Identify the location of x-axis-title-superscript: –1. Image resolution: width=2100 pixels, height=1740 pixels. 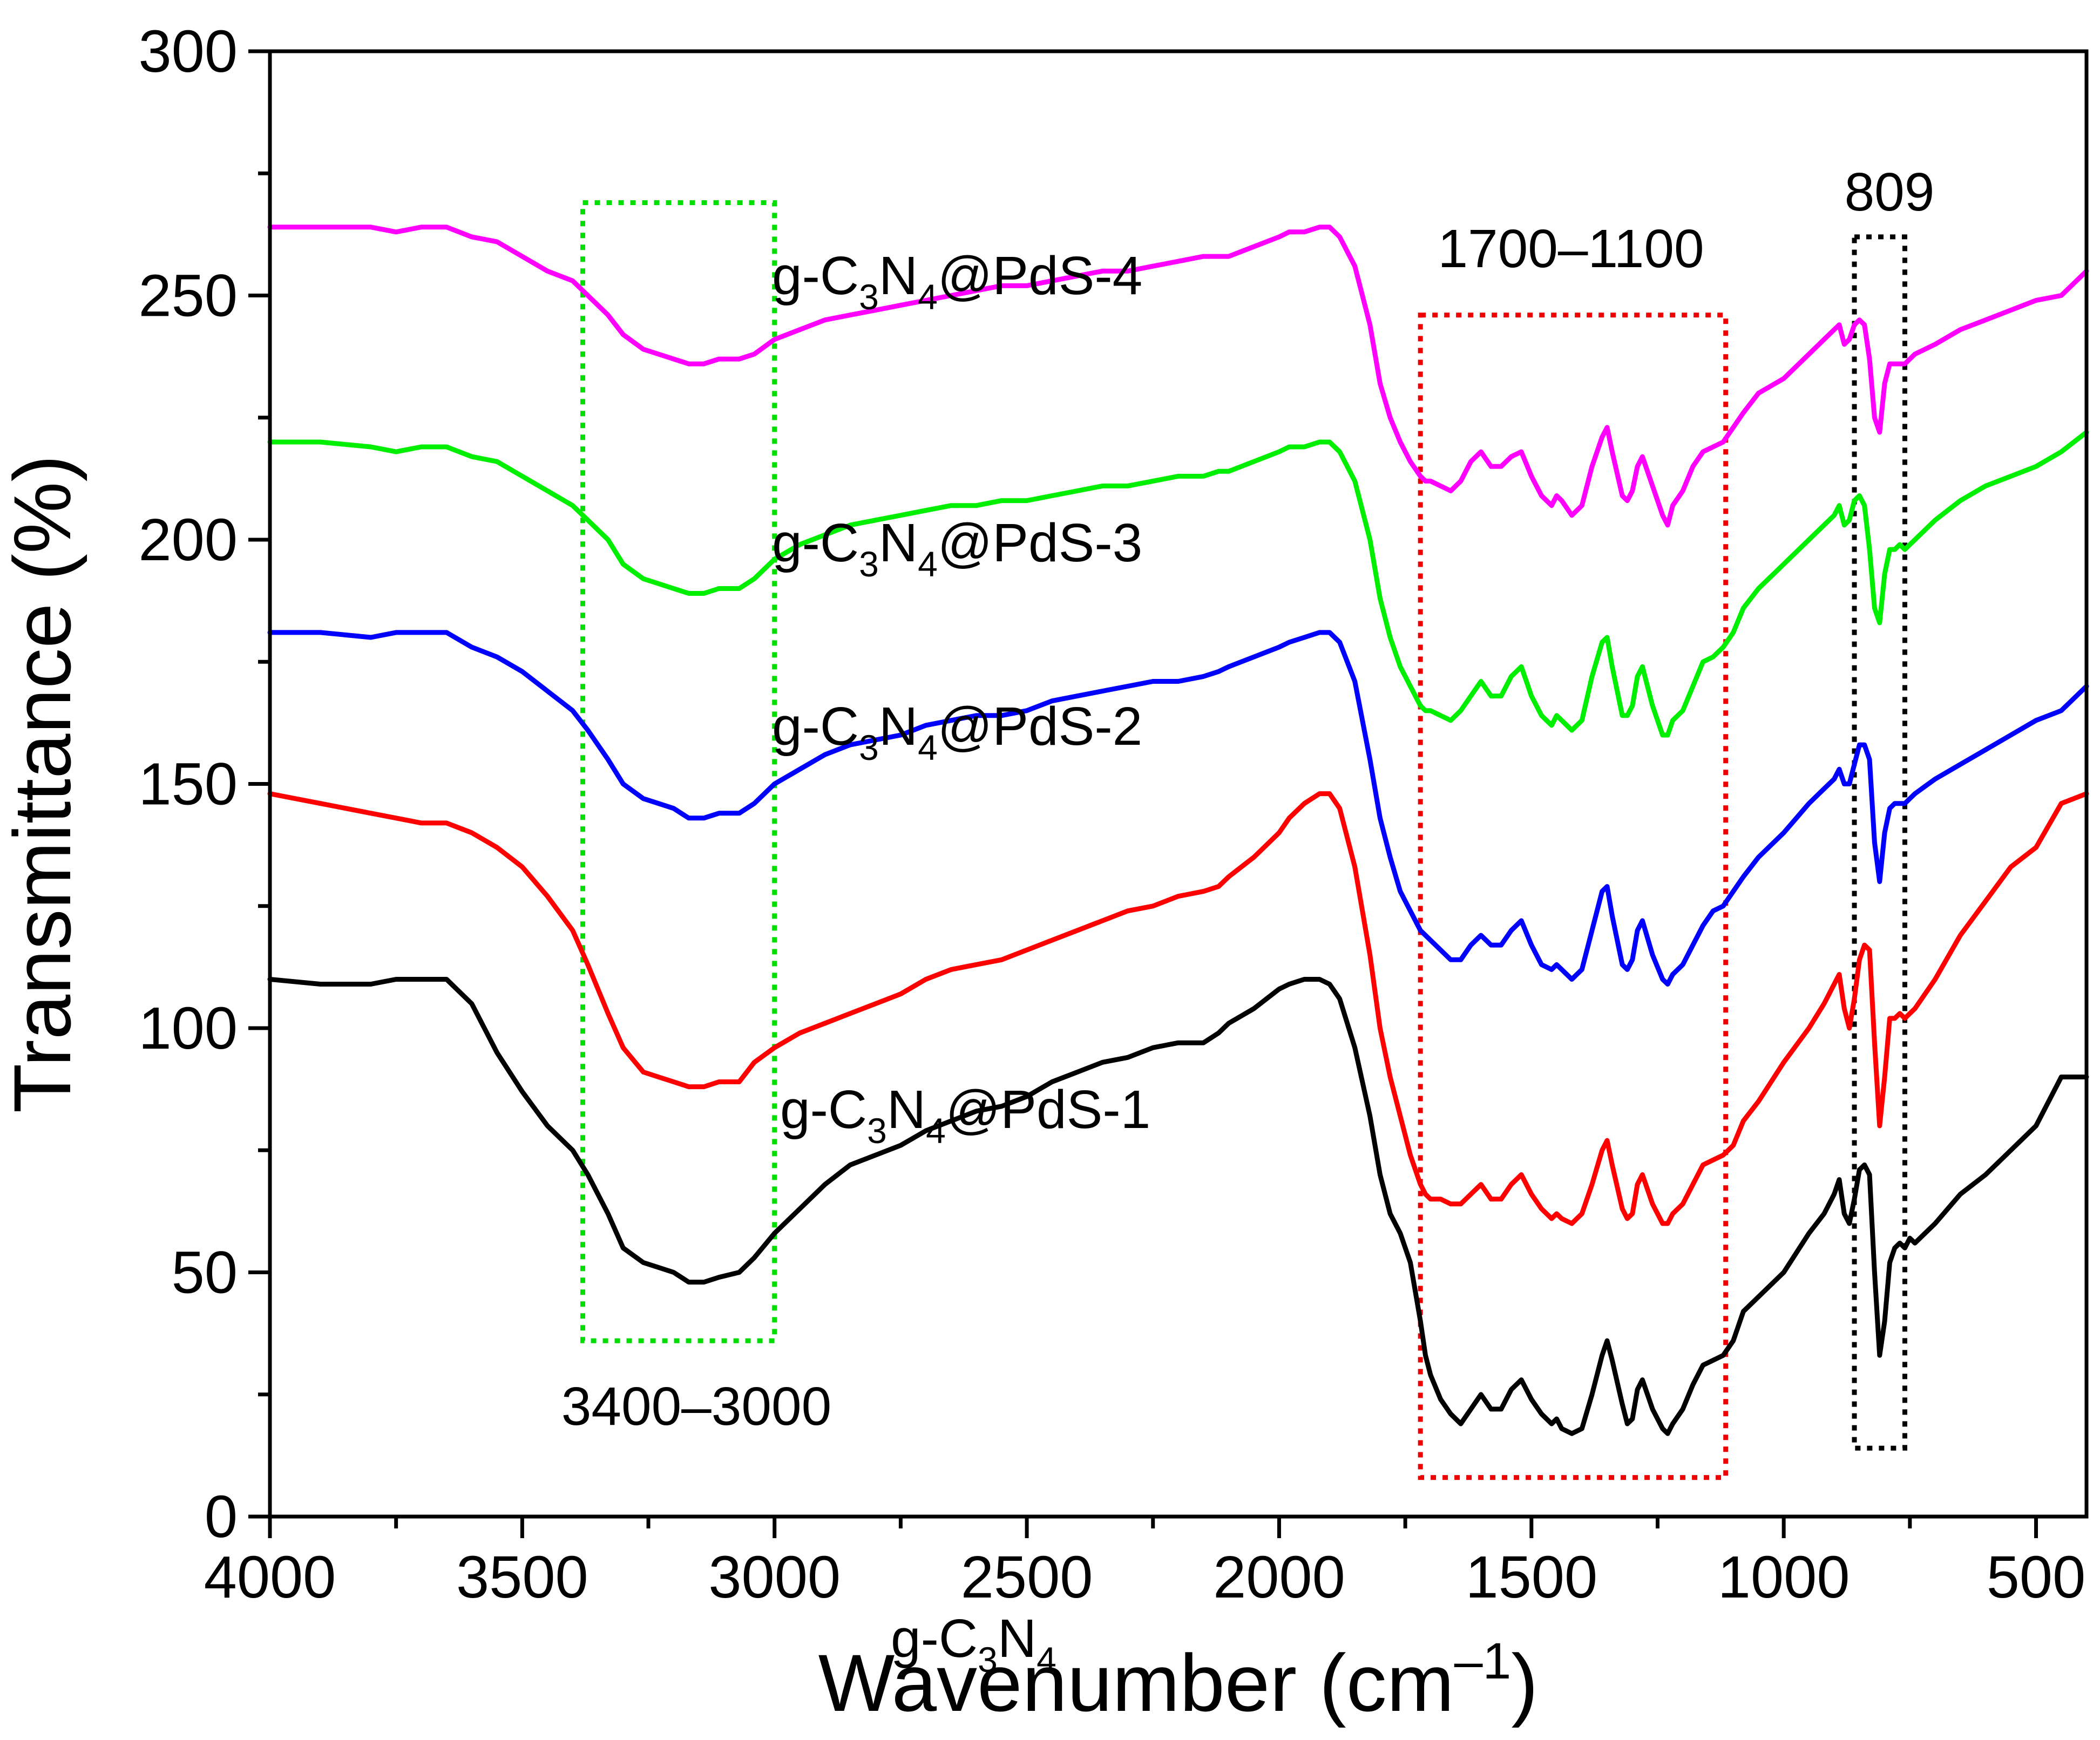
(1483, 1662).